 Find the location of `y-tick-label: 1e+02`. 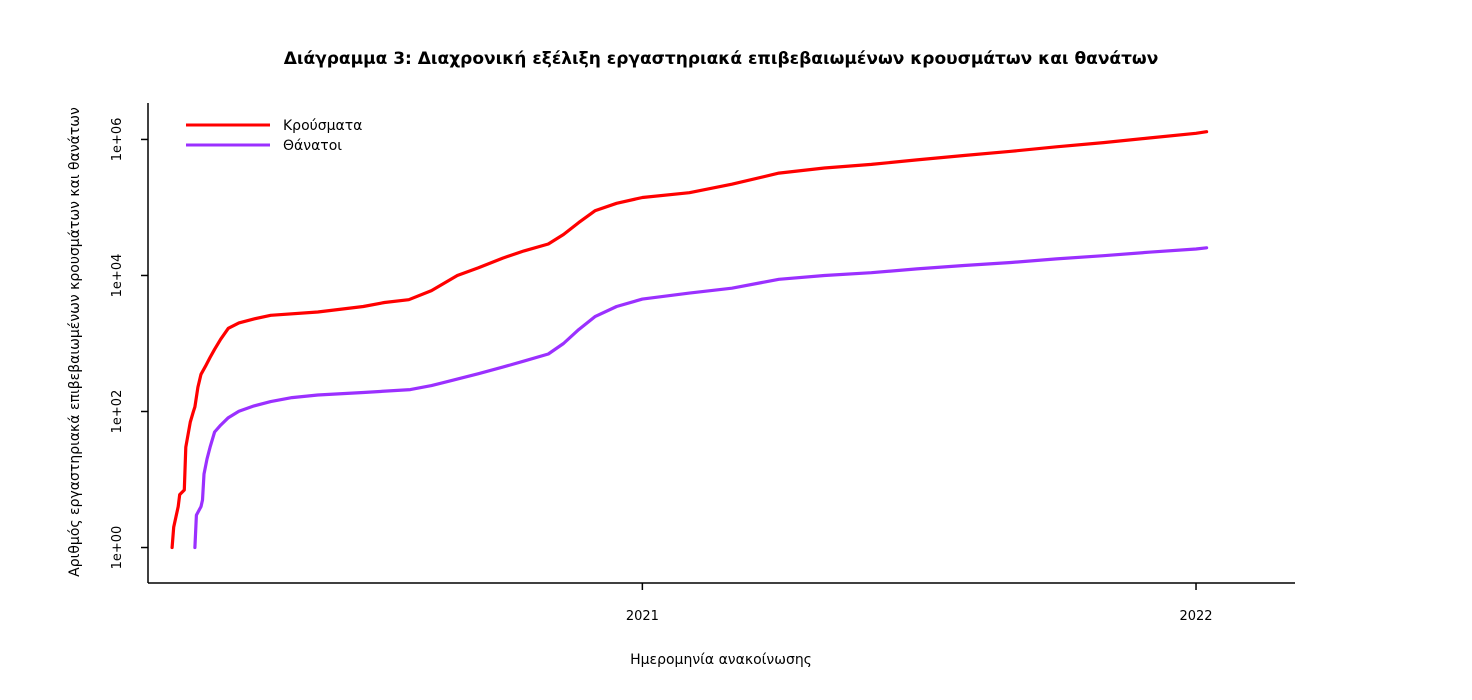

y-tick-label: 1e+02 is located at coordinates (117, 412).